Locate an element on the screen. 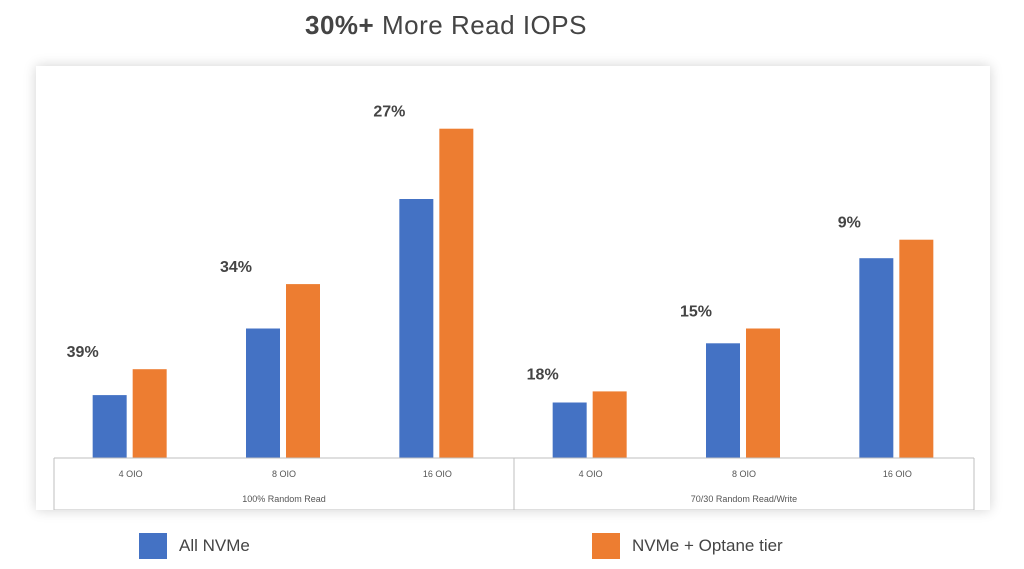  chart-title: 30%+ More Read IOPS is located at coordinates (446, 25).